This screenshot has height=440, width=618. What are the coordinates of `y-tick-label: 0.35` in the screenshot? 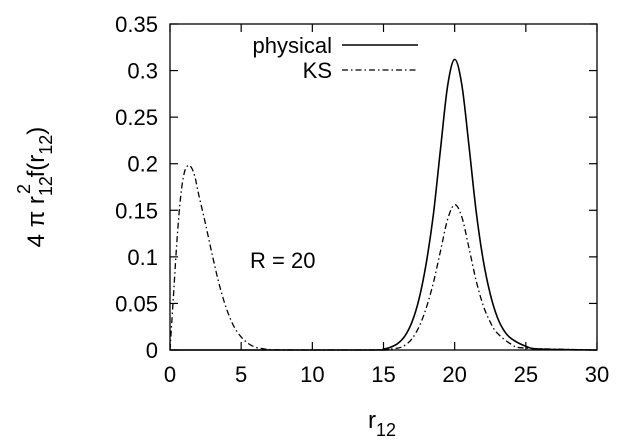 It's located at (136, 24).